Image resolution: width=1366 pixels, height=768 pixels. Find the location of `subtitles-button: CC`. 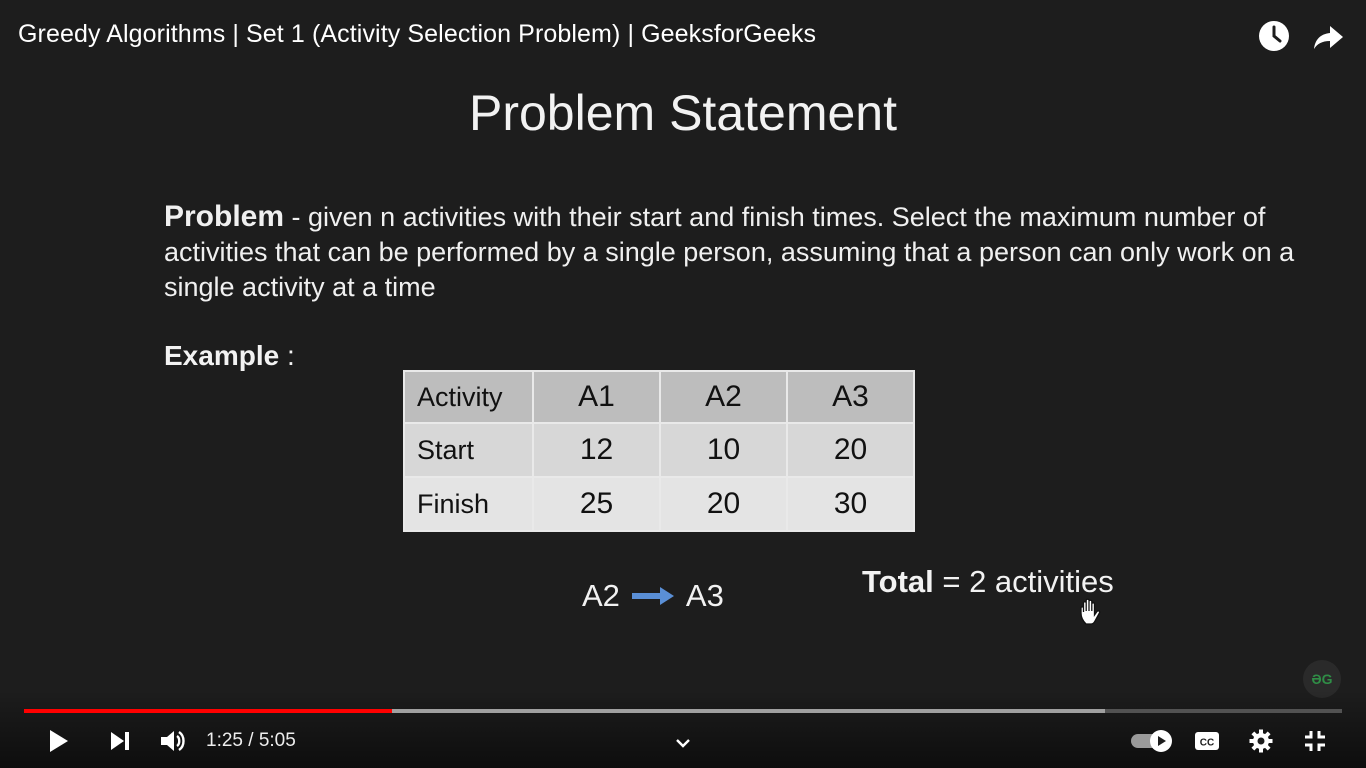

subtitles-button: CC is located at coordinates (1207, 741).